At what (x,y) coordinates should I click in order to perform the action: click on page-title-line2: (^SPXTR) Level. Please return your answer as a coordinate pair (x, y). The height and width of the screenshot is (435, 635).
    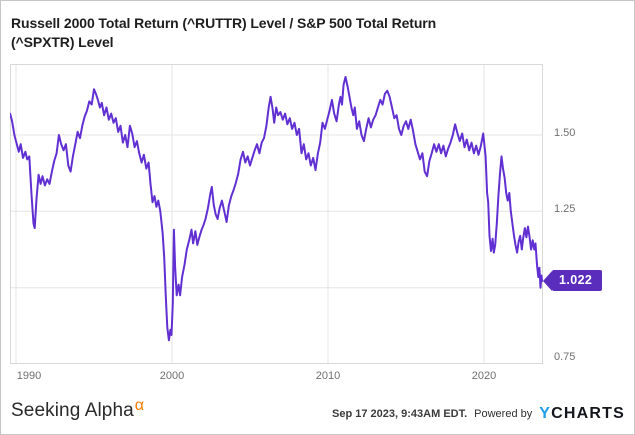
    Looking at the image, I should click on (62, 42).